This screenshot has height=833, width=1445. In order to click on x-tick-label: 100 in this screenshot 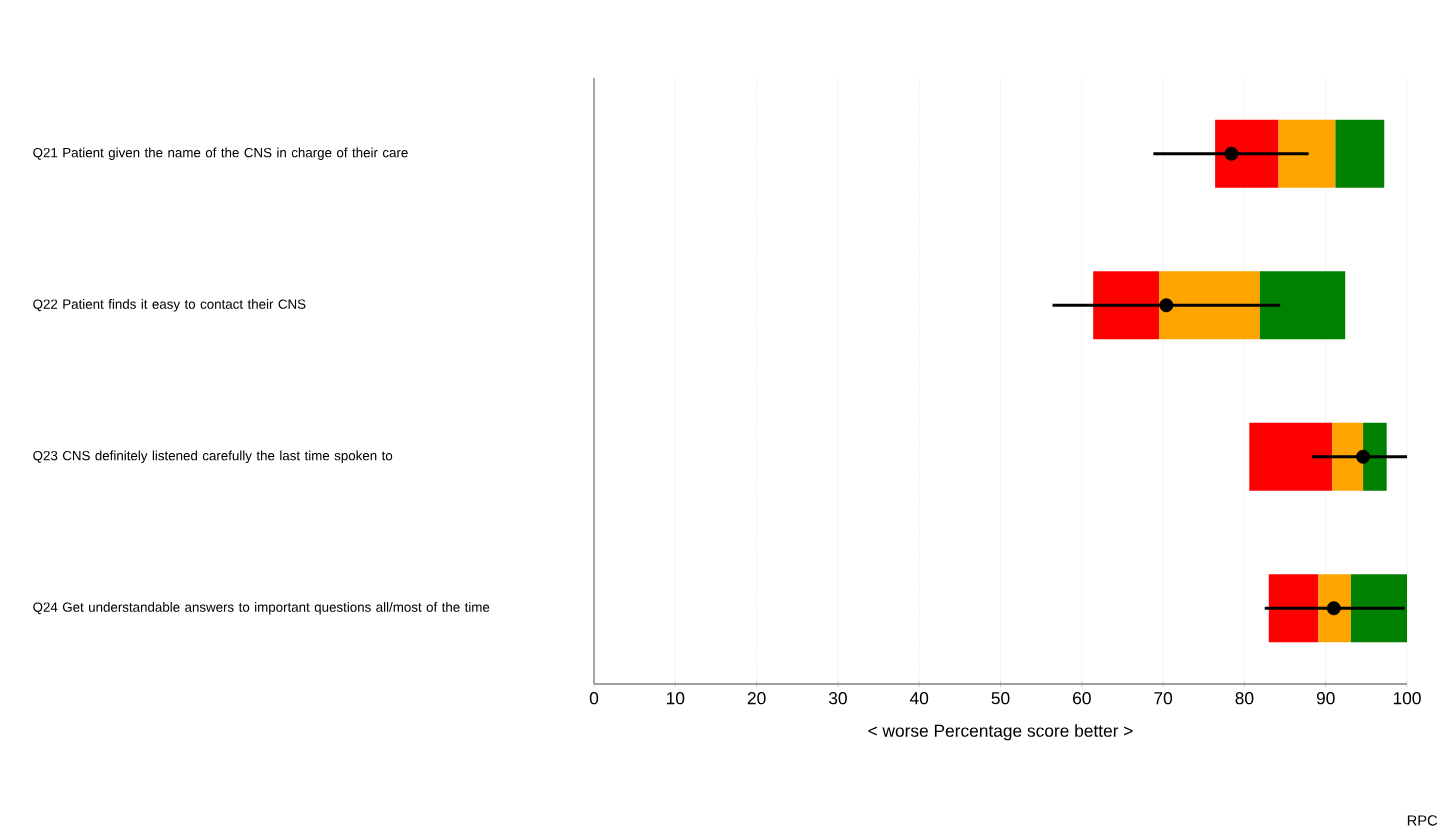, I will do `click(1407, 698)`.